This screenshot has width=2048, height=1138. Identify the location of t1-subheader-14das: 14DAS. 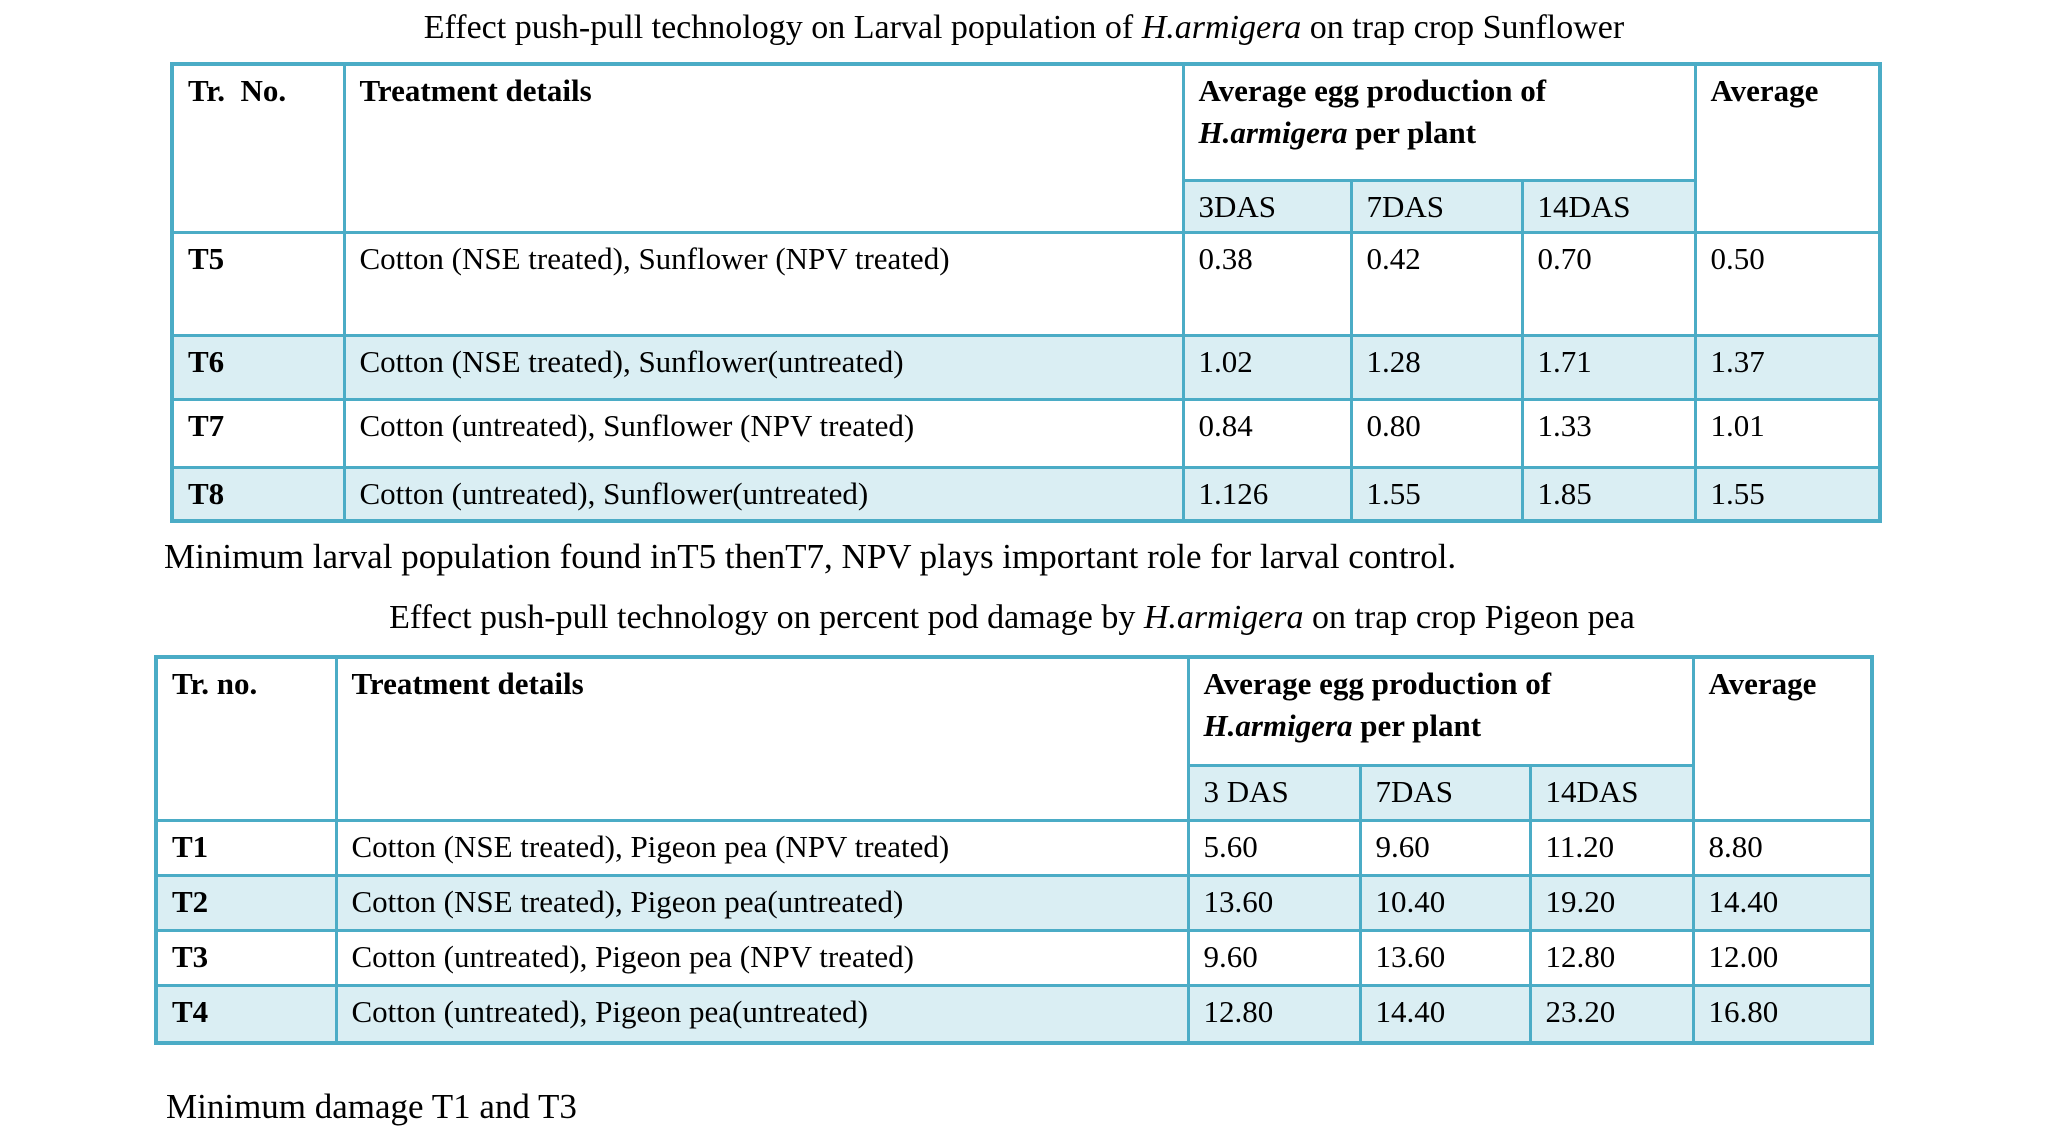
(1608, 206).